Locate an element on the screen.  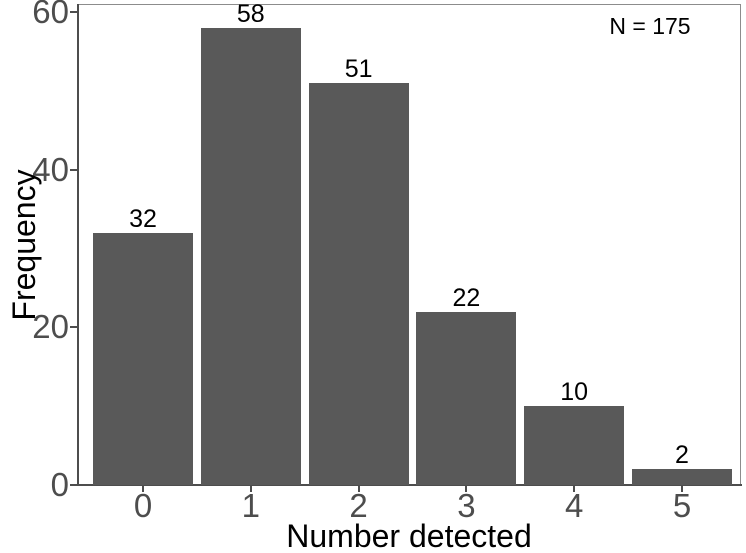
bar-value-label: 22 is located at coordinates (466, 297).